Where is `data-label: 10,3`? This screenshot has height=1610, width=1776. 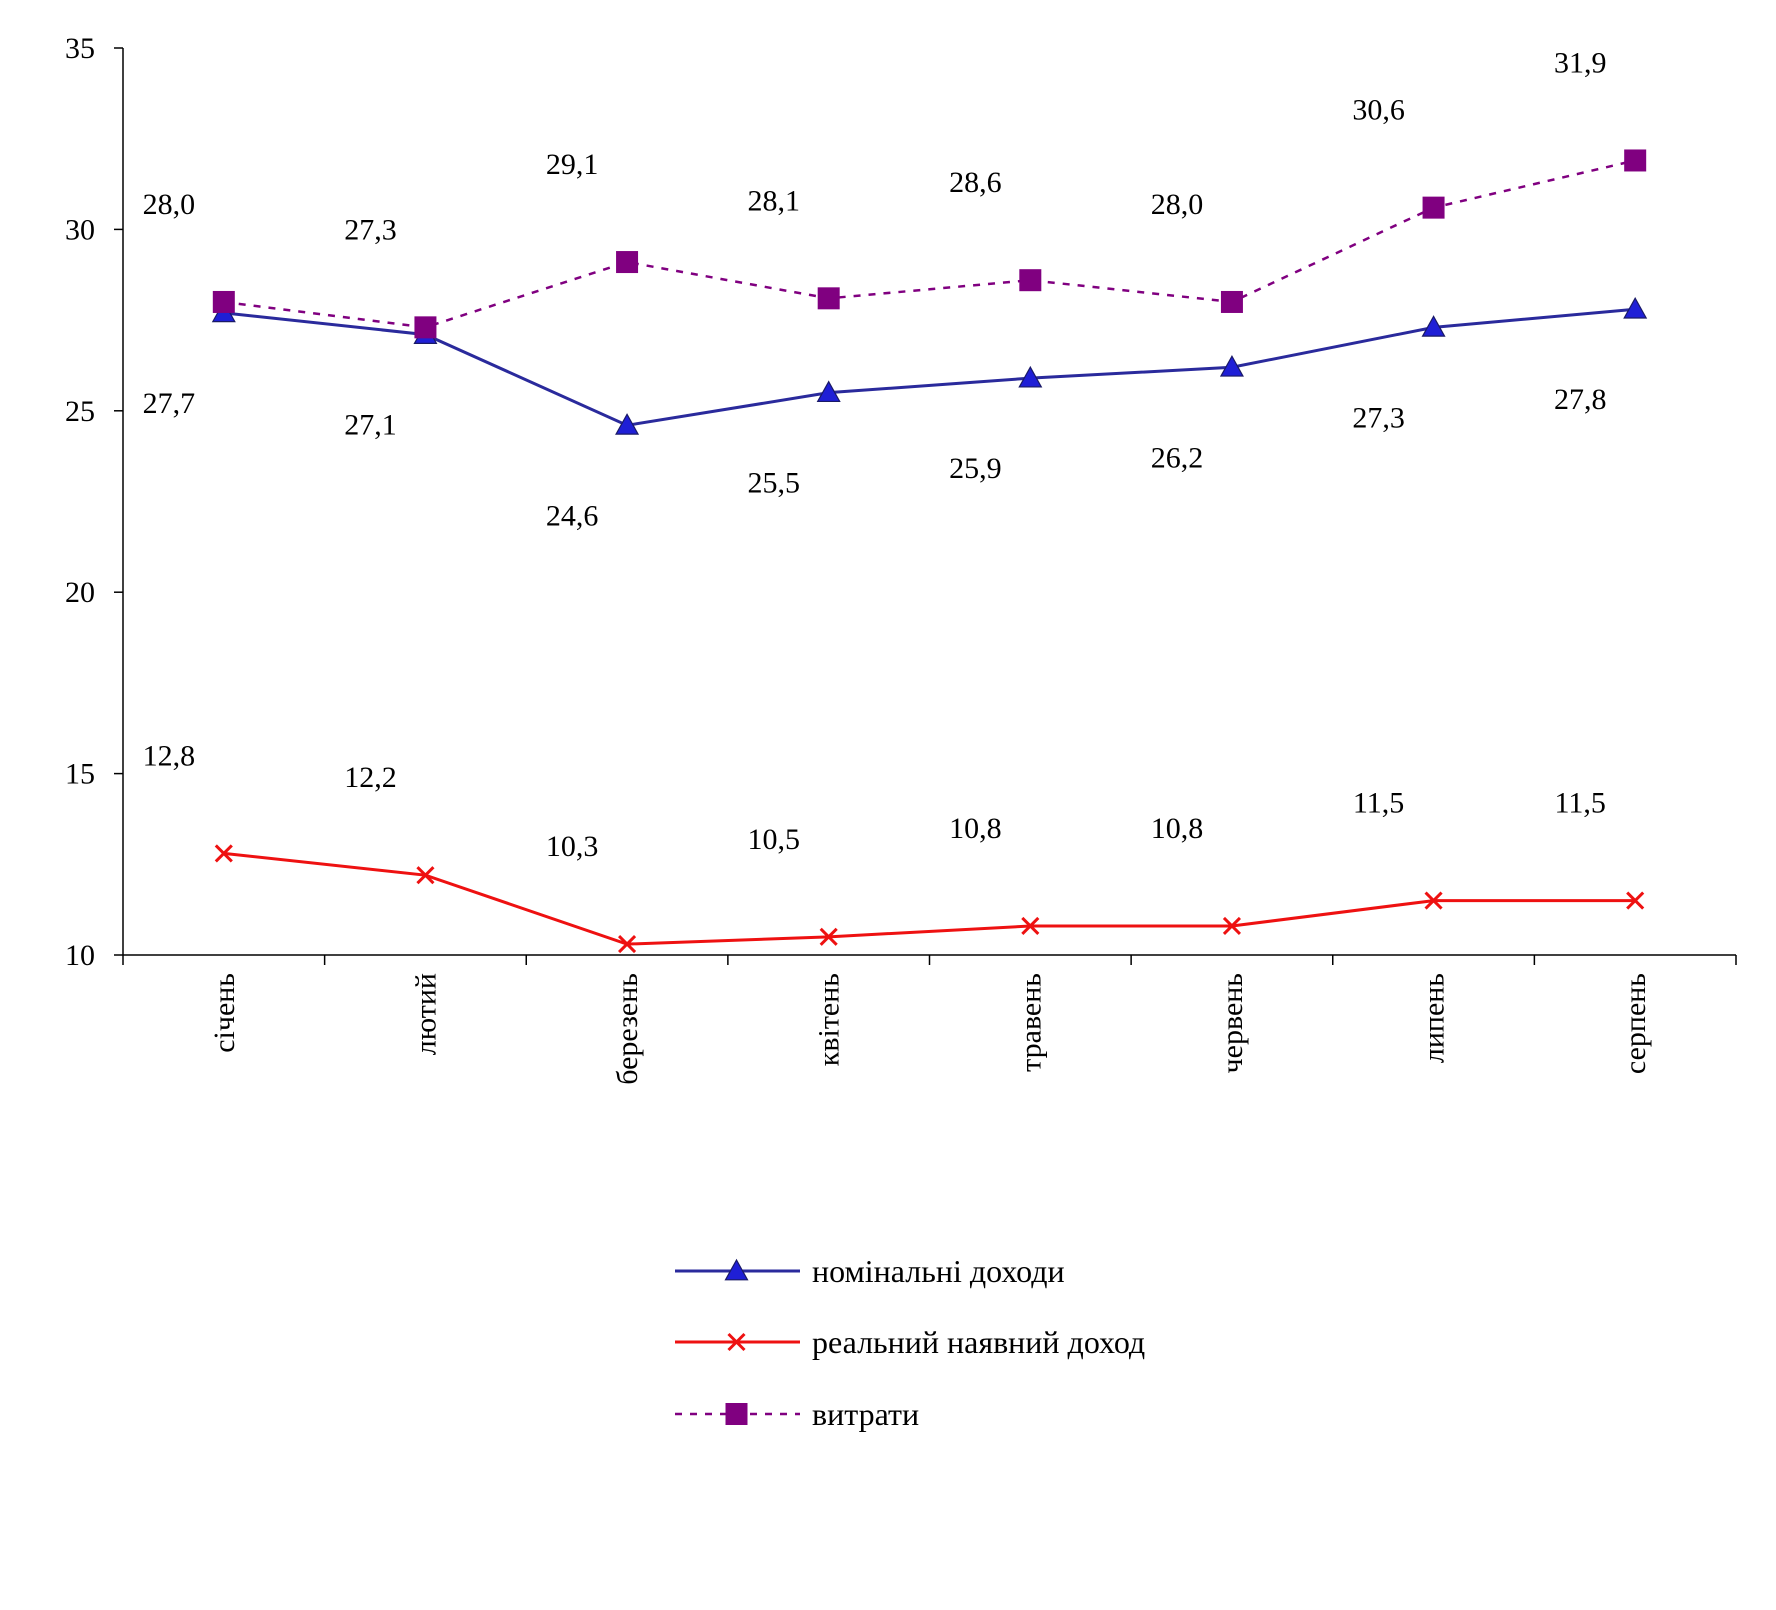
data-label: 10,3 is located at coordinates (572, 846).